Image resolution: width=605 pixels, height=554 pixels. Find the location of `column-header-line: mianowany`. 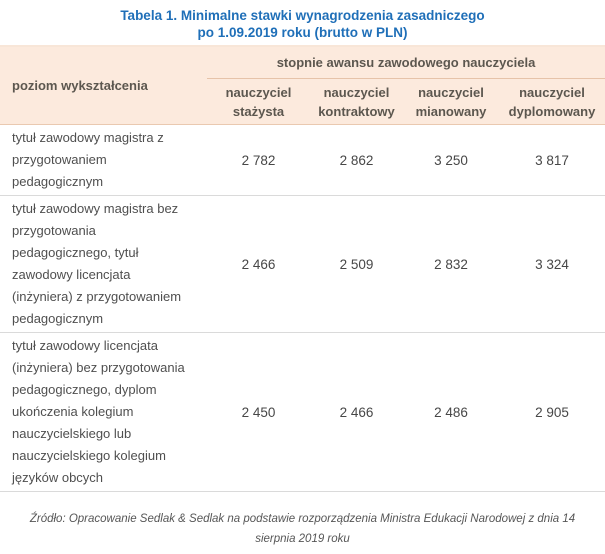

column-header-line: mianowany is located at coordinates (451, 111).